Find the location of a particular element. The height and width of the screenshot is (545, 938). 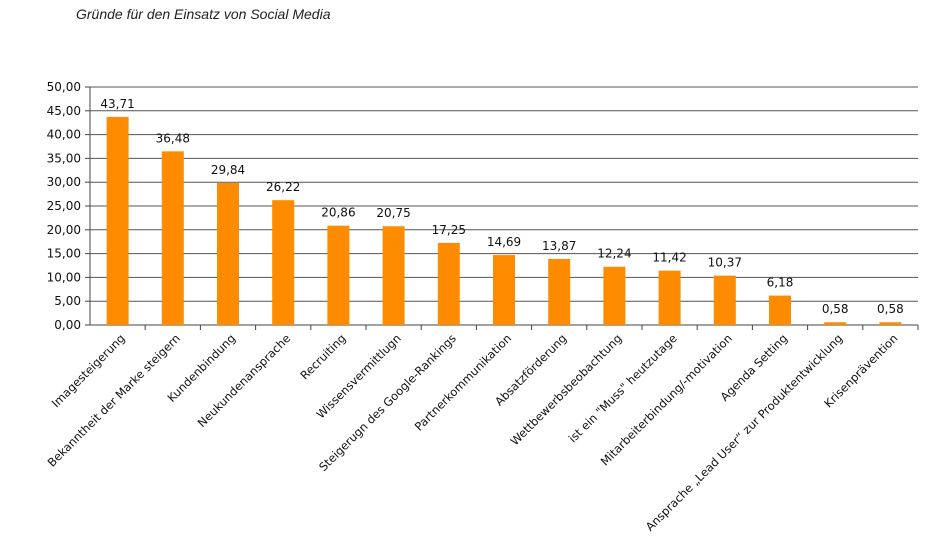

y-tick-label: 15,00 is located at coordinates (64, 254).